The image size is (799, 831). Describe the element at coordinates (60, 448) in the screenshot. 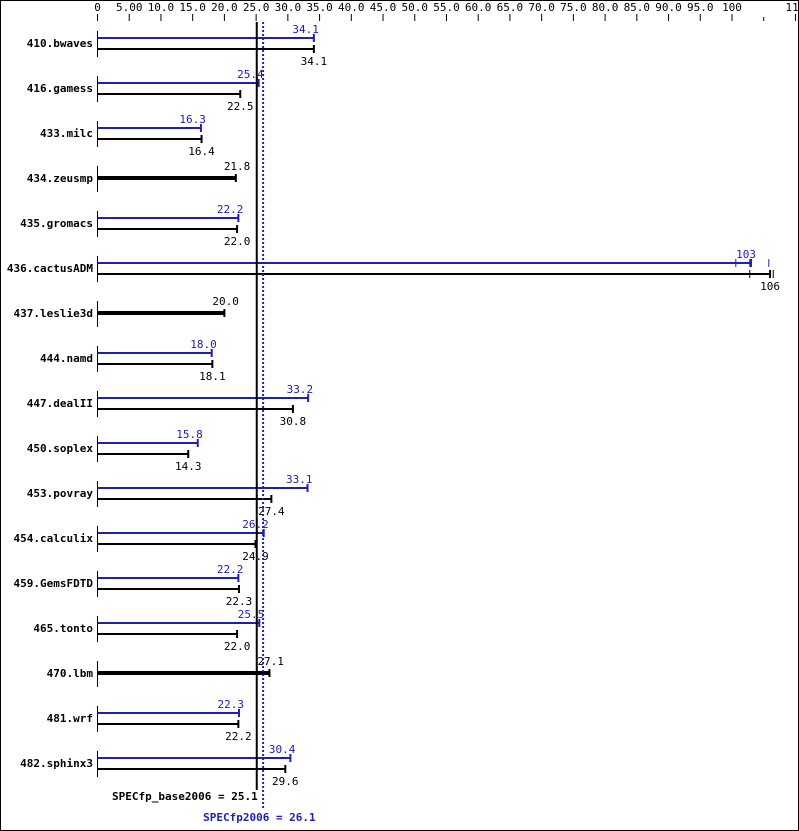

I see `benchmark-label: 450.soplex` at that location.